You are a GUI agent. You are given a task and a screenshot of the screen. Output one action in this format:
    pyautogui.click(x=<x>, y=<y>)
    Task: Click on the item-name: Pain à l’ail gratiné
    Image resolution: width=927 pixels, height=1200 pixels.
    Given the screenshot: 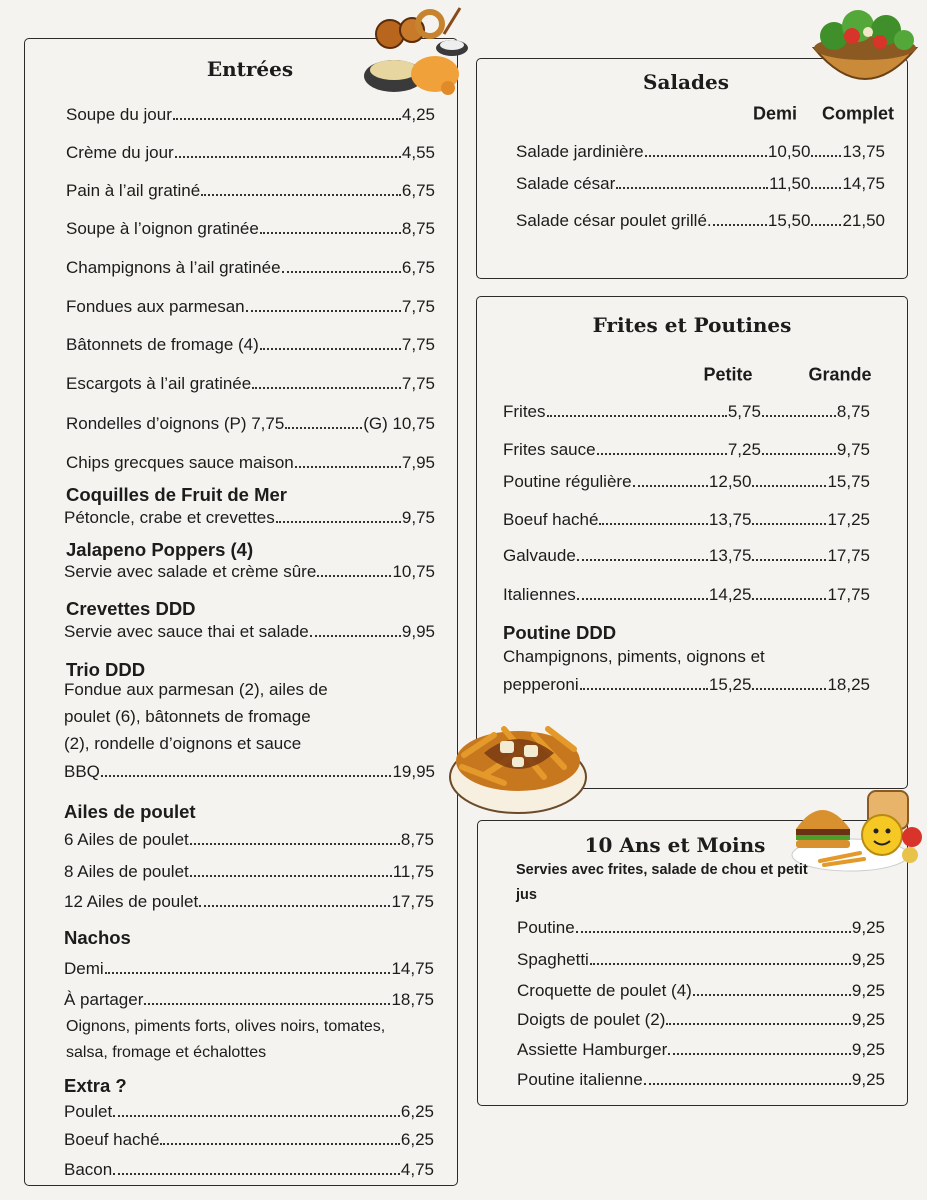 What is the action you would take?
    pyautogui.click(x=133, y=190)
    